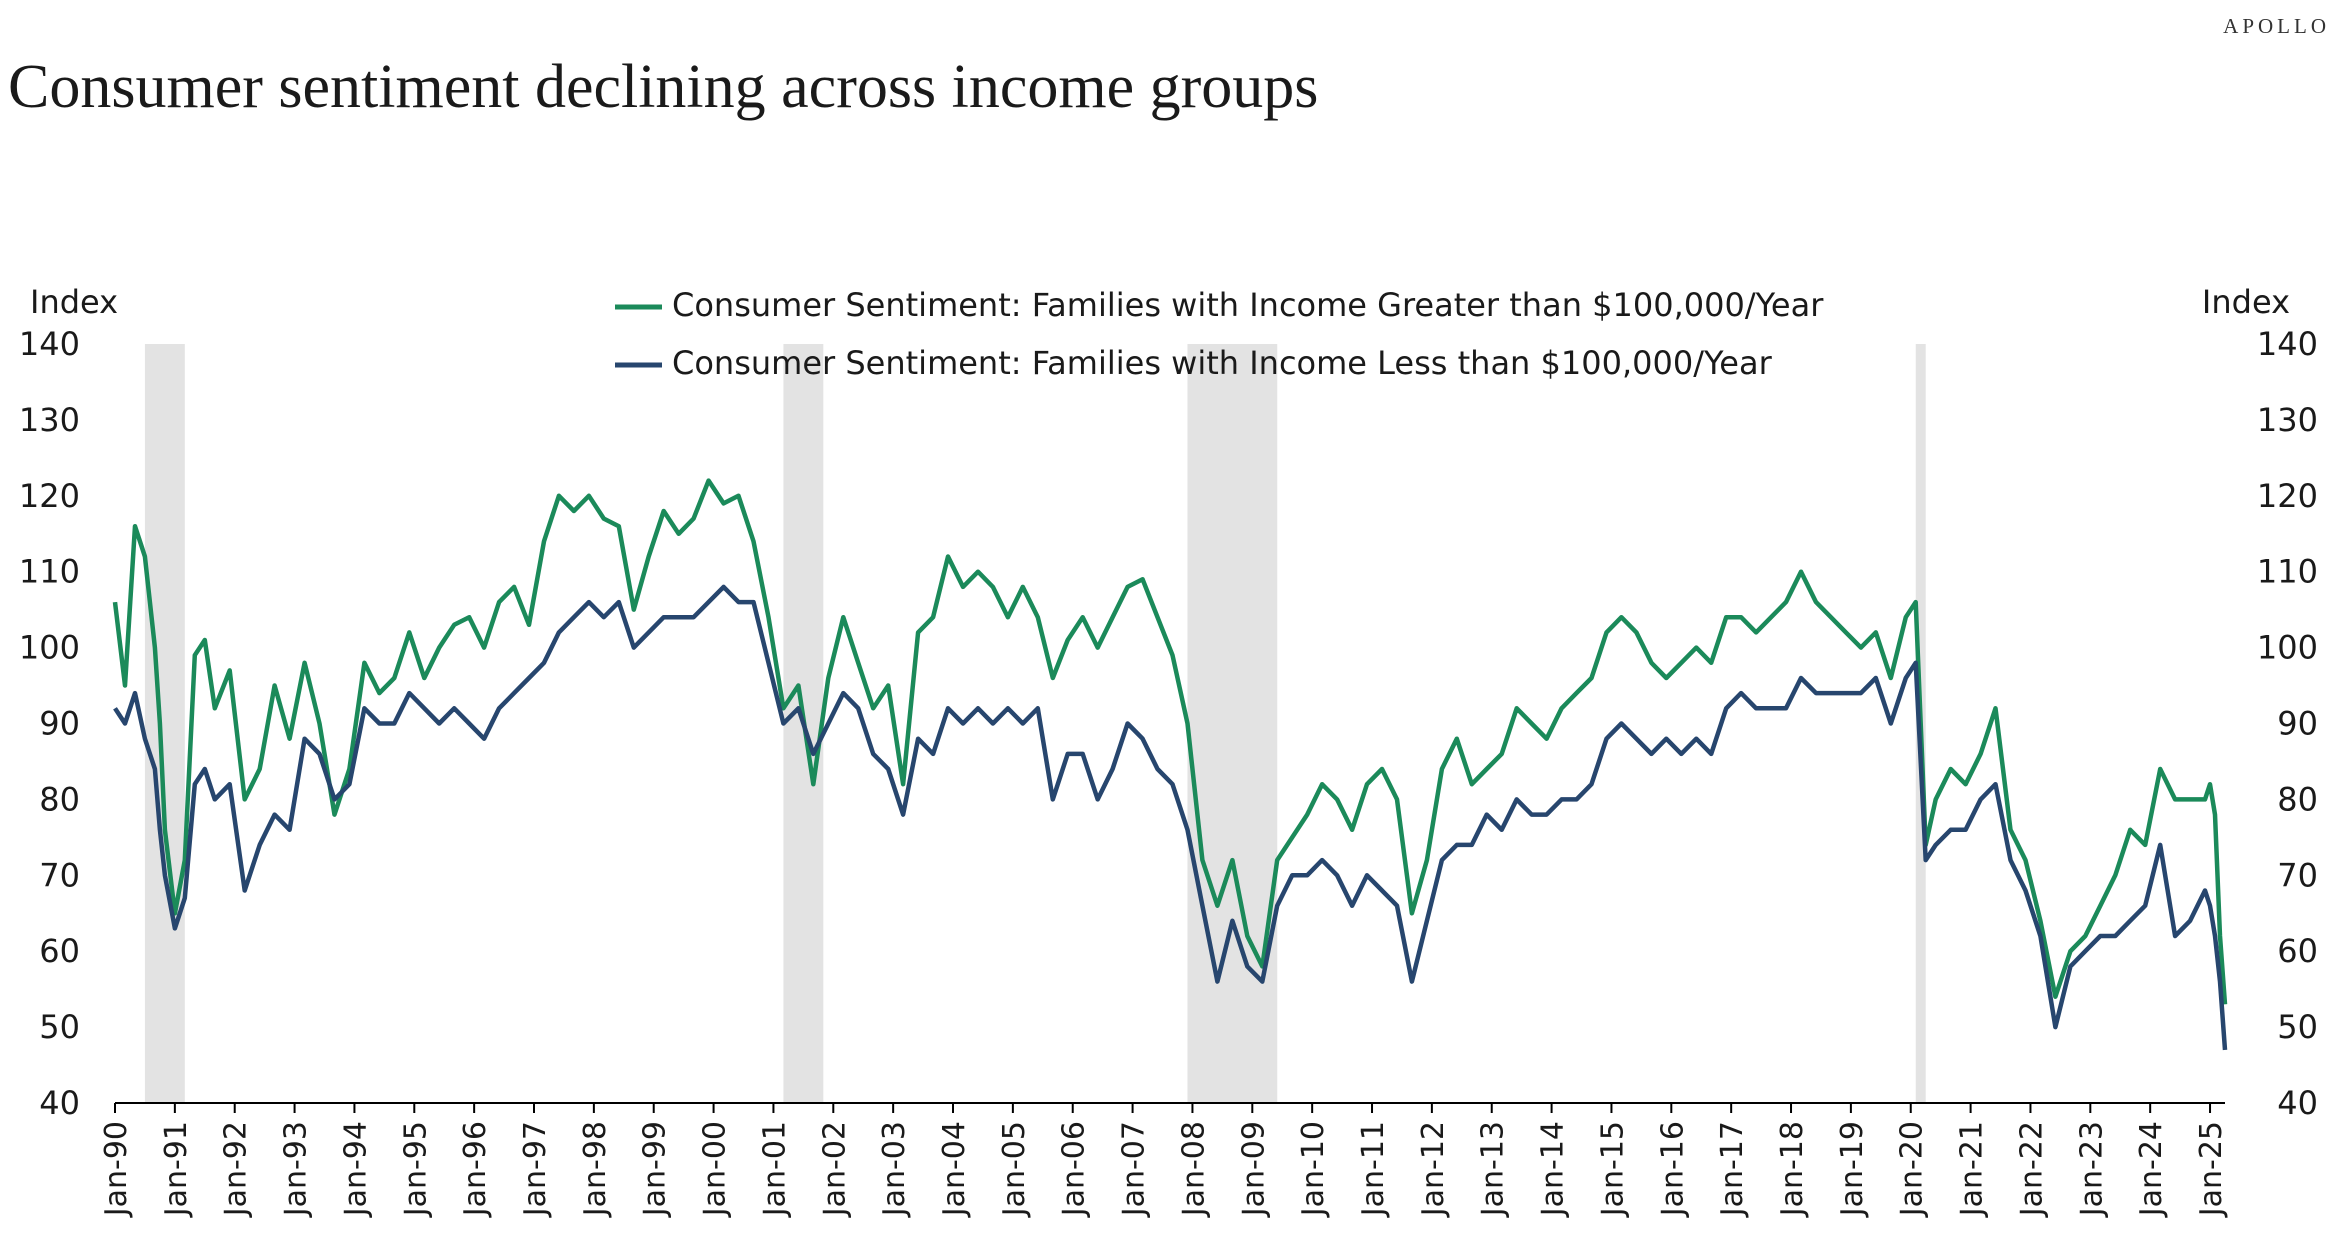  Describe the element at coordinates (59, 799) in the screenshot. I see `y-tick-left-80: 80` at that location.